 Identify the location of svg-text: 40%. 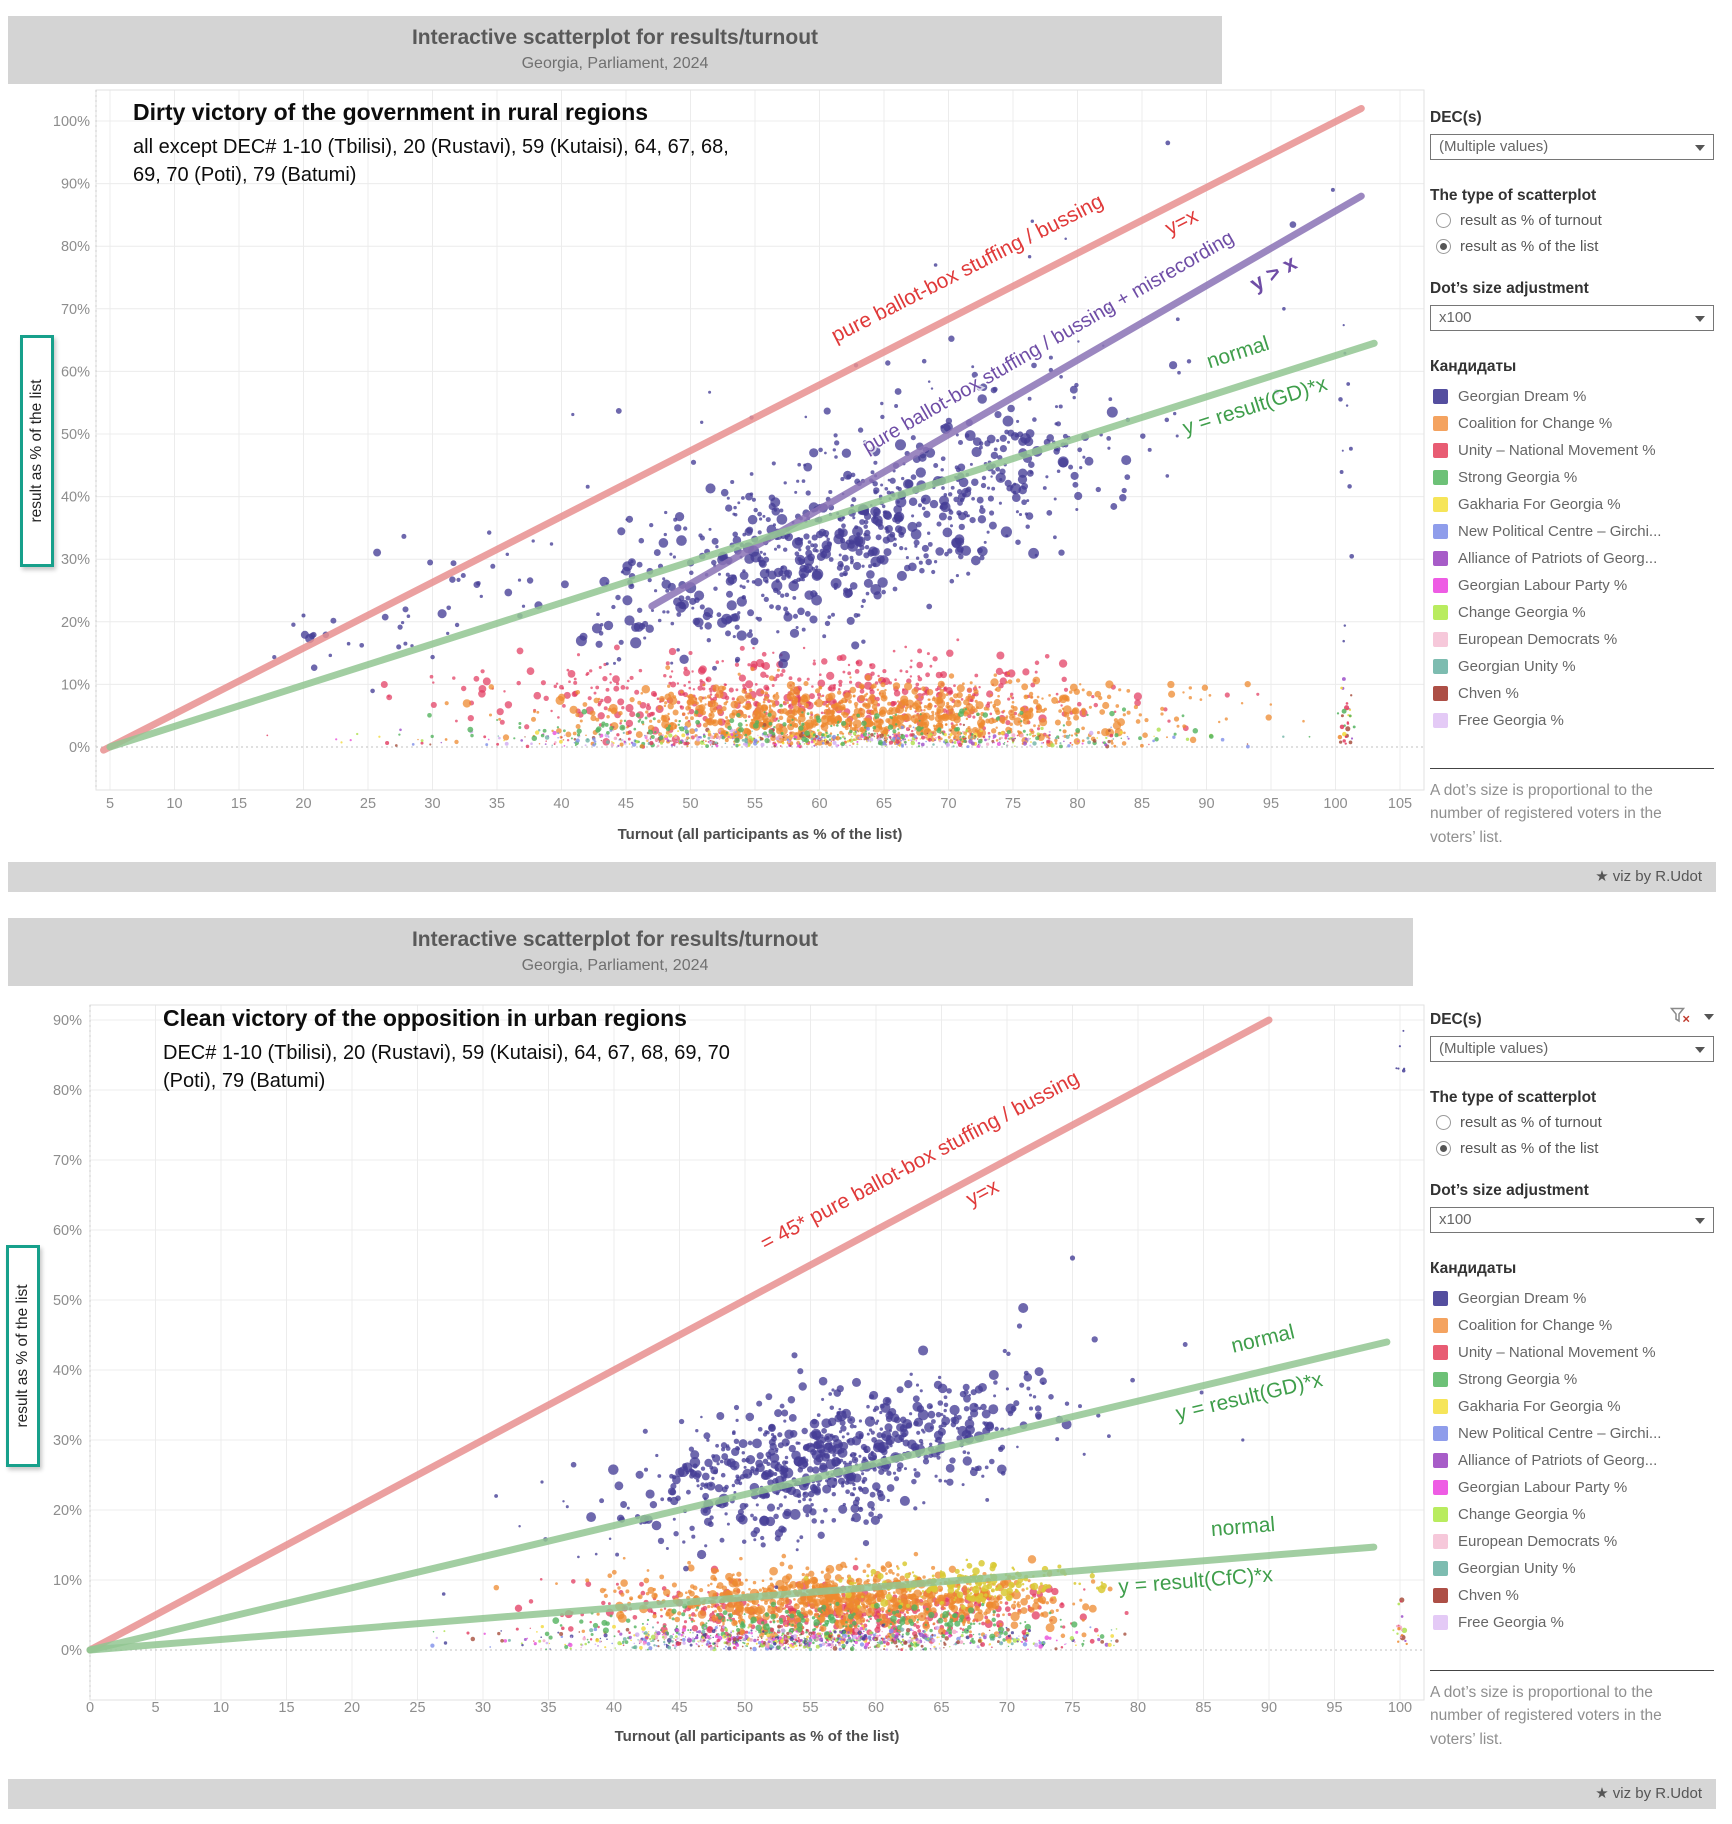
(67, 1371).